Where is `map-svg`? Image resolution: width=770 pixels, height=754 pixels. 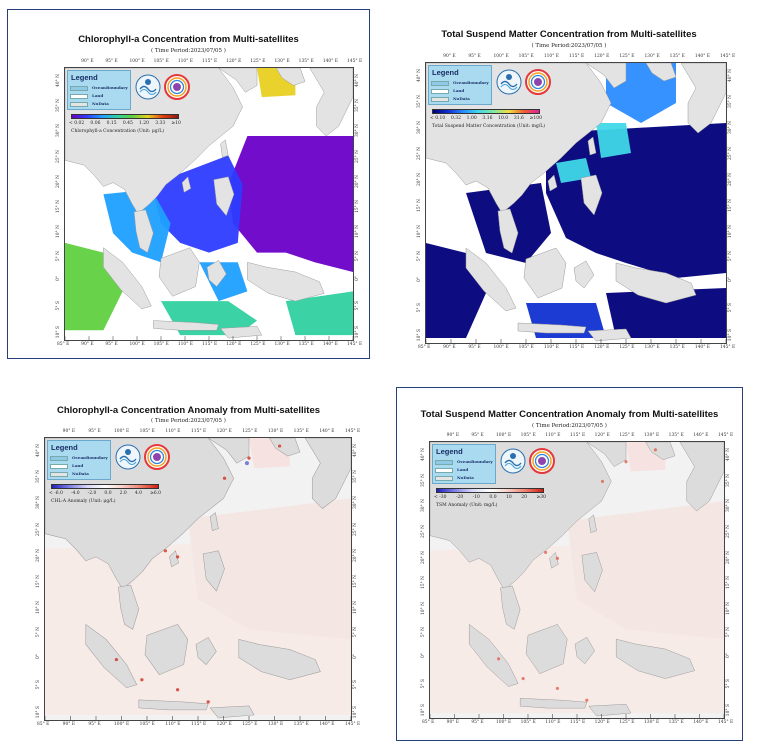
map-svg is located at coordinates (209, 204).